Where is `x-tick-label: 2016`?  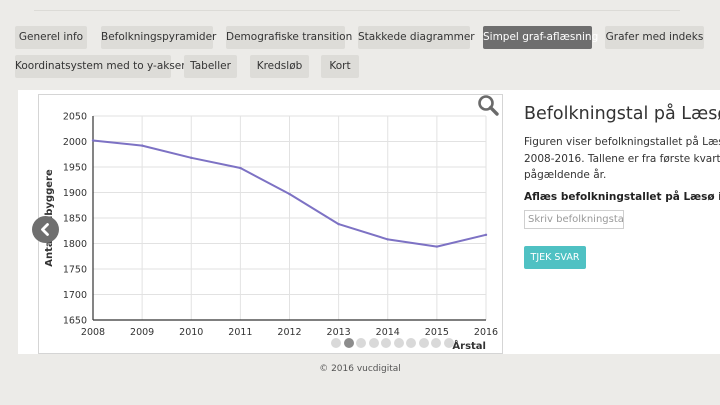
x-tick-label: 2016 is located at coordinates (486, 332).